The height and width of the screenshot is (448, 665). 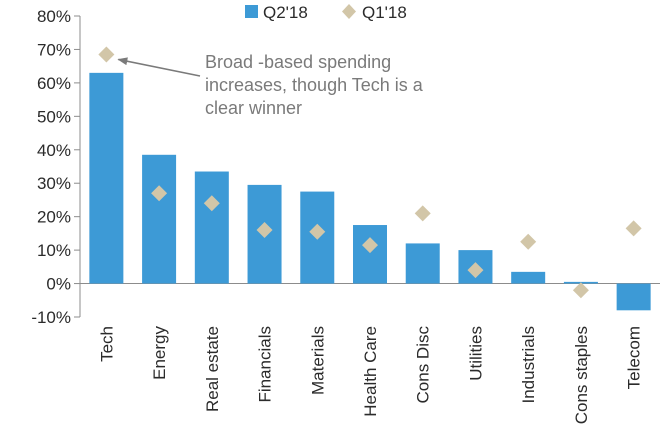 I want to click on category-label-health-care: Health Care, so click(x=370, y=371).